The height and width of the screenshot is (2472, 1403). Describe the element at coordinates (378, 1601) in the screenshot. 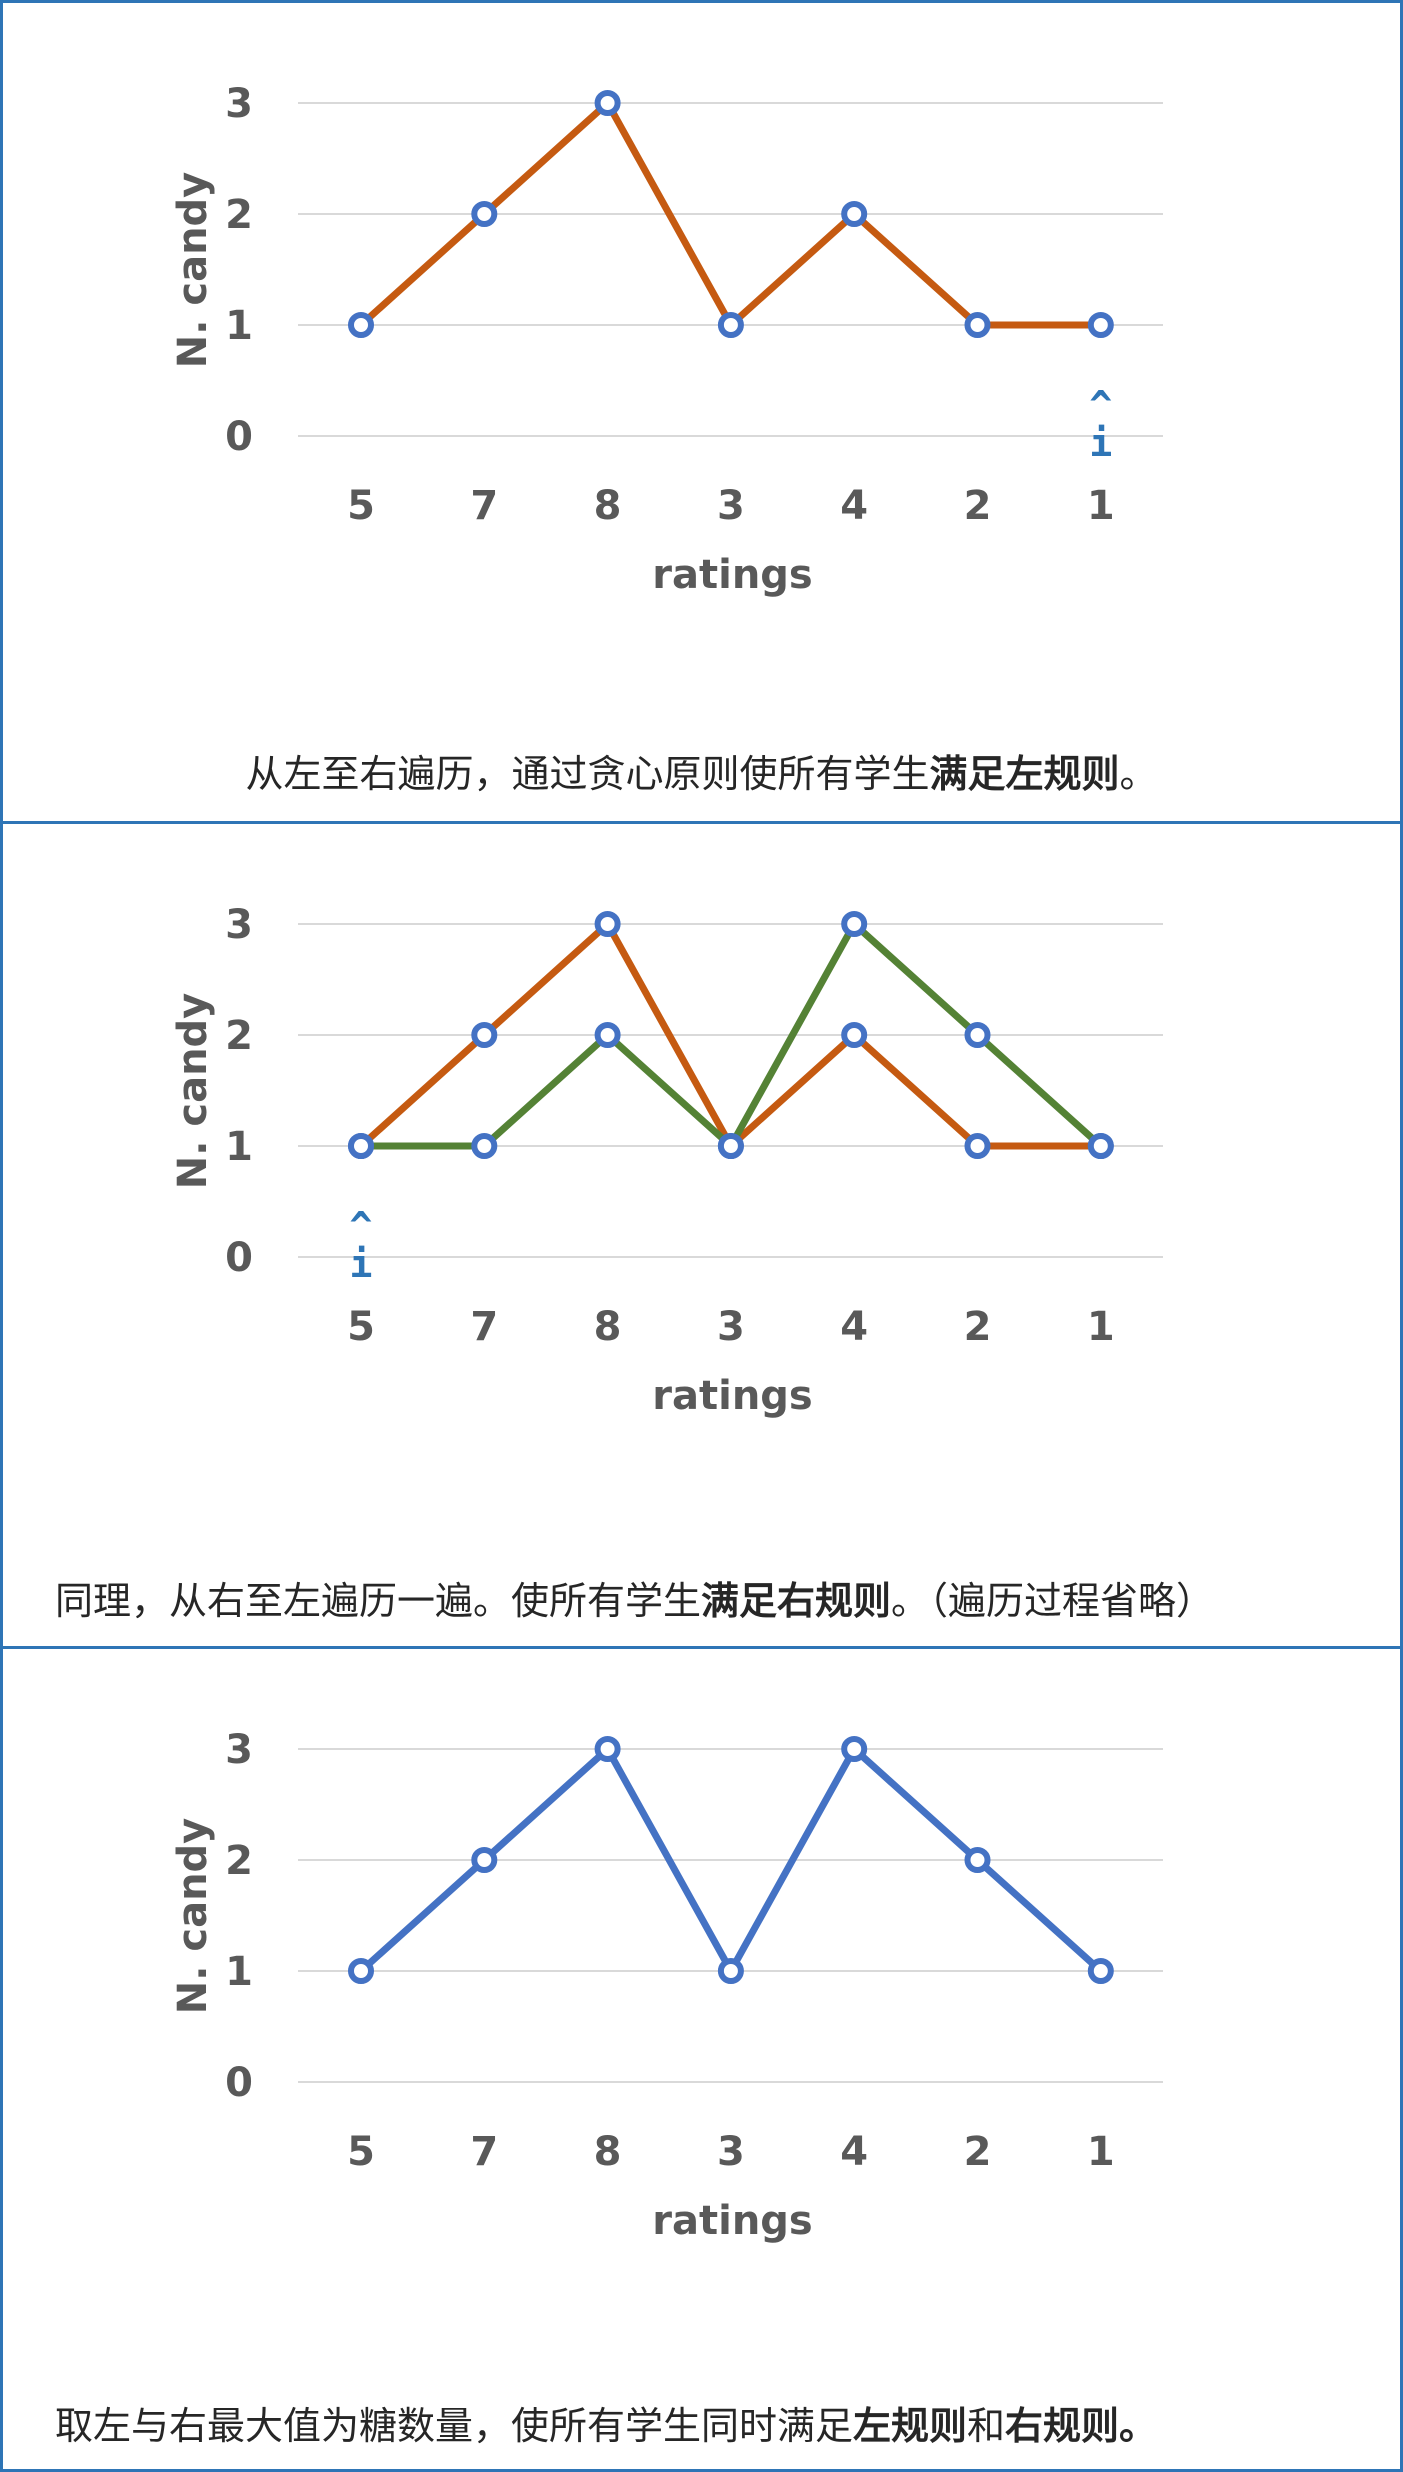

I see `caption-text: 同理，从右至左遍历一遍。使所有学生` at that location.